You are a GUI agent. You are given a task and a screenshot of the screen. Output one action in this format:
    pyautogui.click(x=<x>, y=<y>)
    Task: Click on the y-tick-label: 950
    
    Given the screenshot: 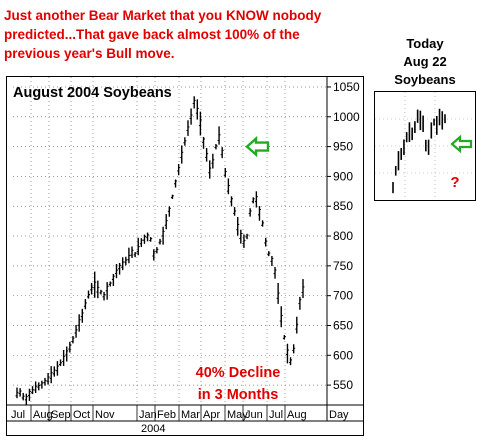 What is the action you would take?
    pyautogui.click(x=343, y=147)
    